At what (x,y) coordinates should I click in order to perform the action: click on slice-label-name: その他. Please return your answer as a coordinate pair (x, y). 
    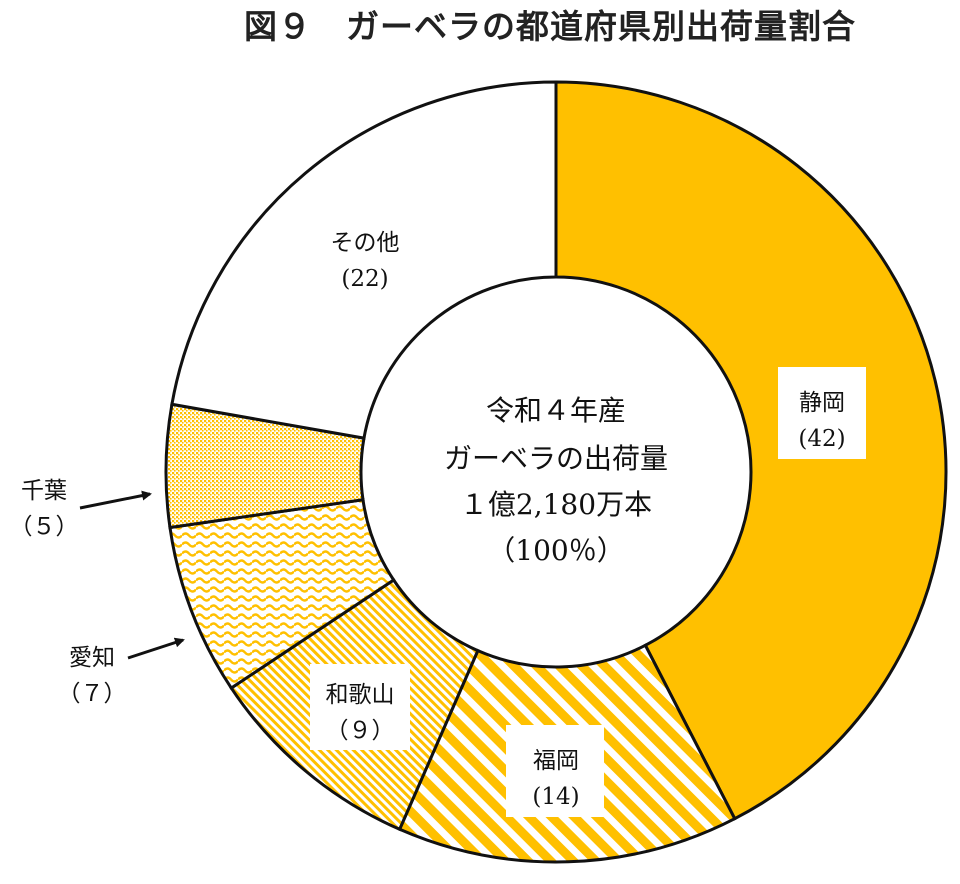
    Looking at the image, I should click on (365, 243).